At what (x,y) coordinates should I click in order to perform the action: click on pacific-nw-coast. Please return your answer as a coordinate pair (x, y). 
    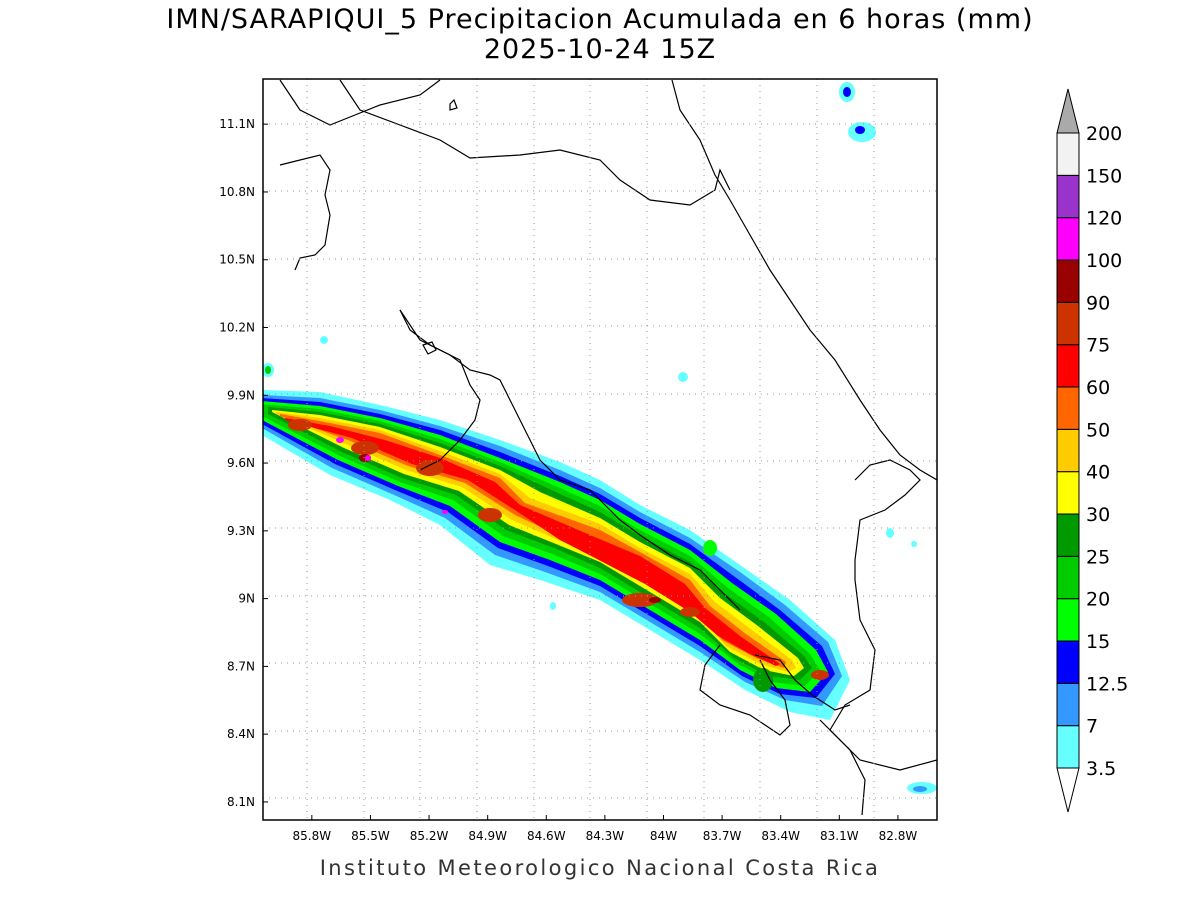
    Looking at the image, I should click on (305, 212).